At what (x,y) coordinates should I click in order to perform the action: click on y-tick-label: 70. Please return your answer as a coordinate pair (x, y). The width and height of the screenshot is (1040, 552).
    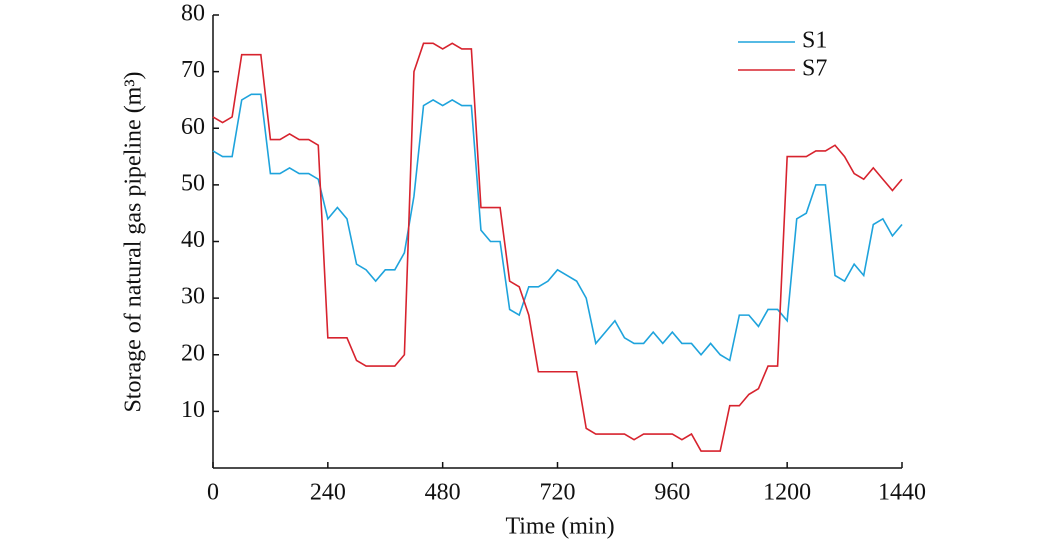
    Looking at the image, I should click on (193, 70).